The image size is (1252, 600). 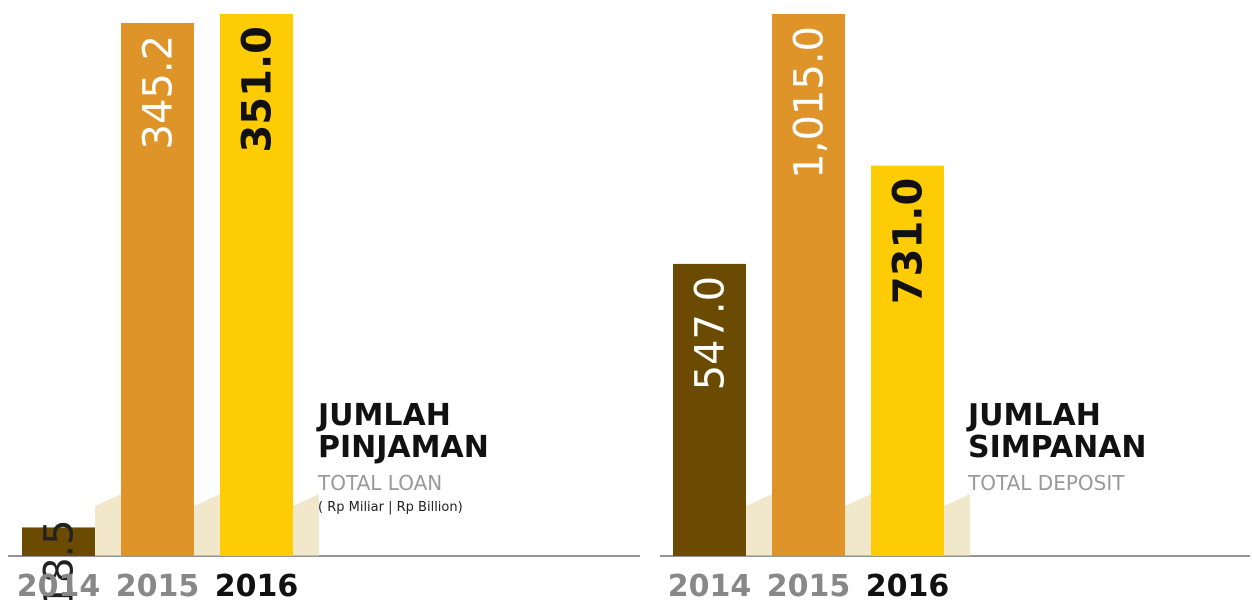 What do you see at coordinates (1046, 483) in the screenshot?
I see `chart-subtitle: TOTAL DEPOSIT` at bounding box center [1046, 483].